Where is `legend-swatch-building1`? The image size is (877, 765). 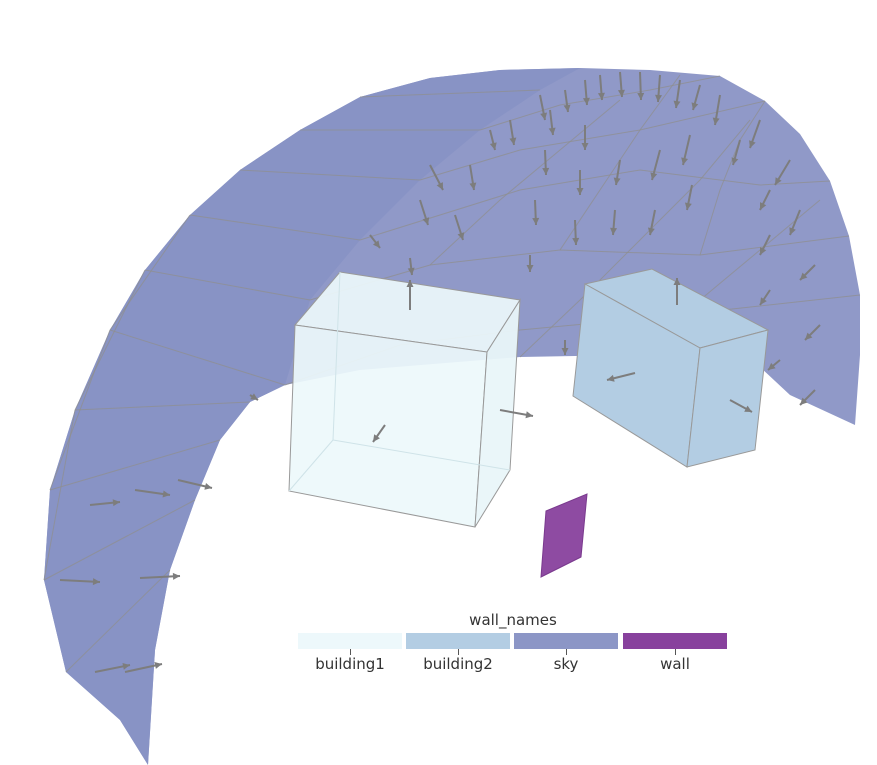 legend-swatch-building1 is located at coordinates (350, 641).